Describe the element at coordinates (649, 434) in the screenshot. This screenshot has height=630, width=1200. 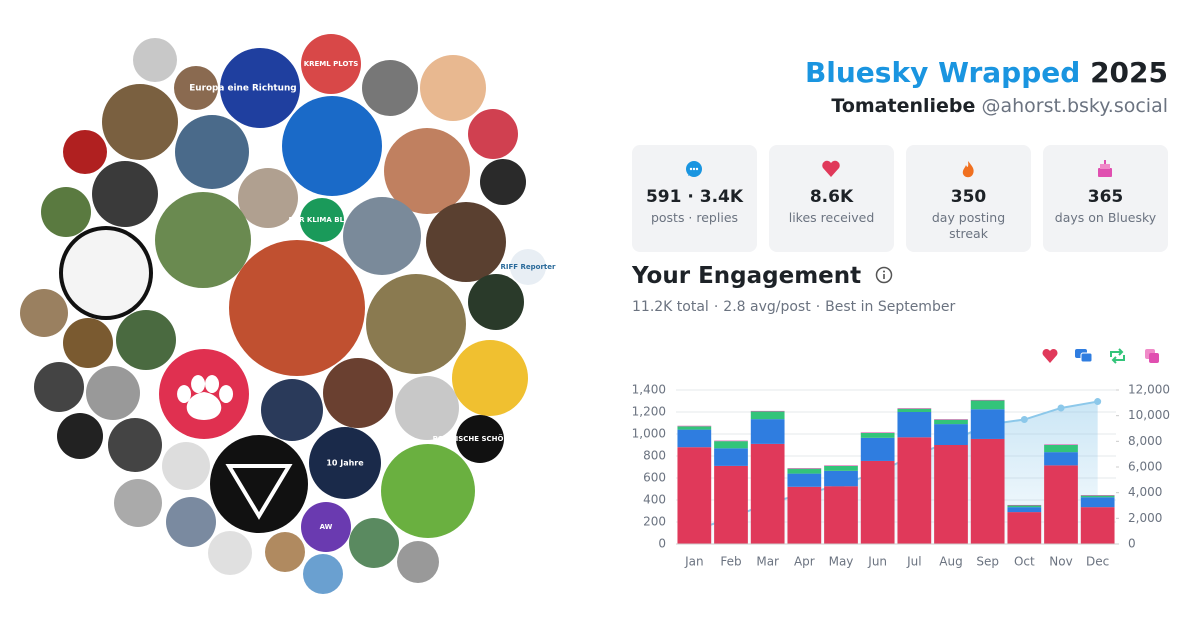
I see `y-tick-label: 1,000` at that location.